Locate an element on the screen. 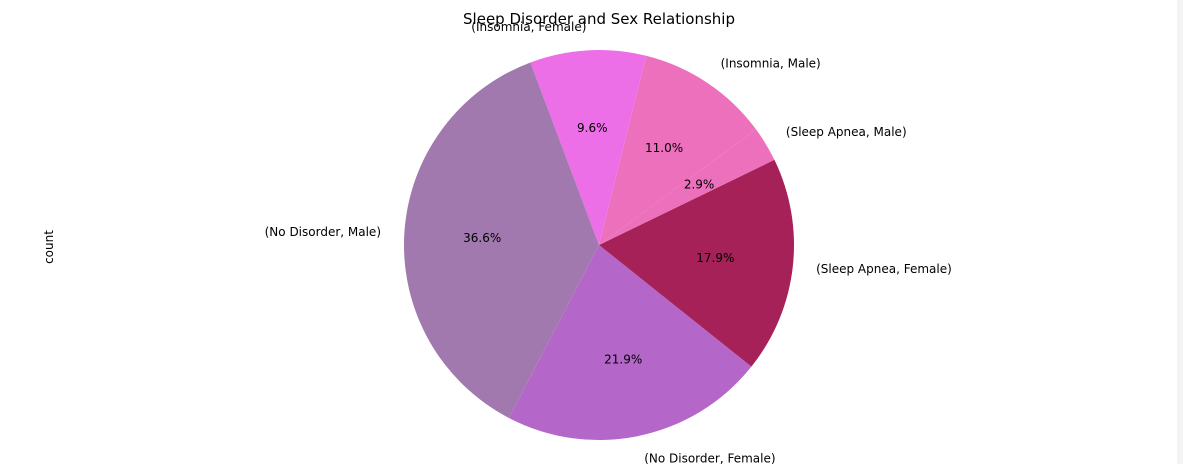 Image resolution: width=1183 pixels, height=468 pixels. slice-percent-label: 2.9% is located at coordinates (699, 185).